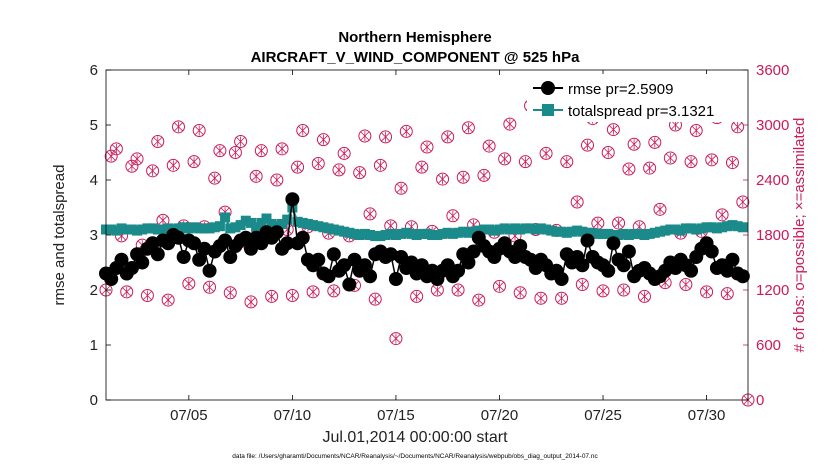  What do you see at coordinates (641, 111) in the screenshot?
I see `legend-spread-label: totalspread pr=3.1321` at bounding box center [641, 111].